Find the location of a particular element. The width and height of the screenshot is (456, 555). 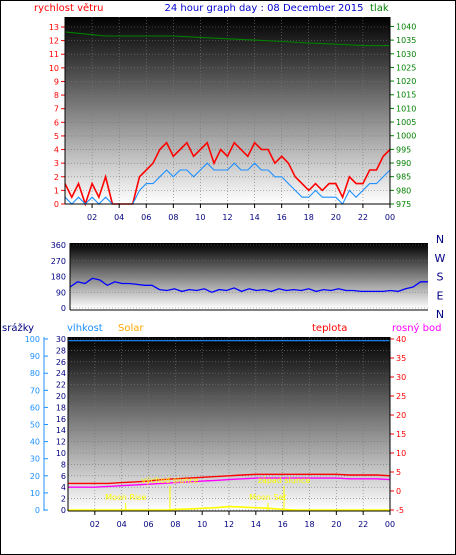

temp-tick-label: 25 is located at coordinates (401, 396).